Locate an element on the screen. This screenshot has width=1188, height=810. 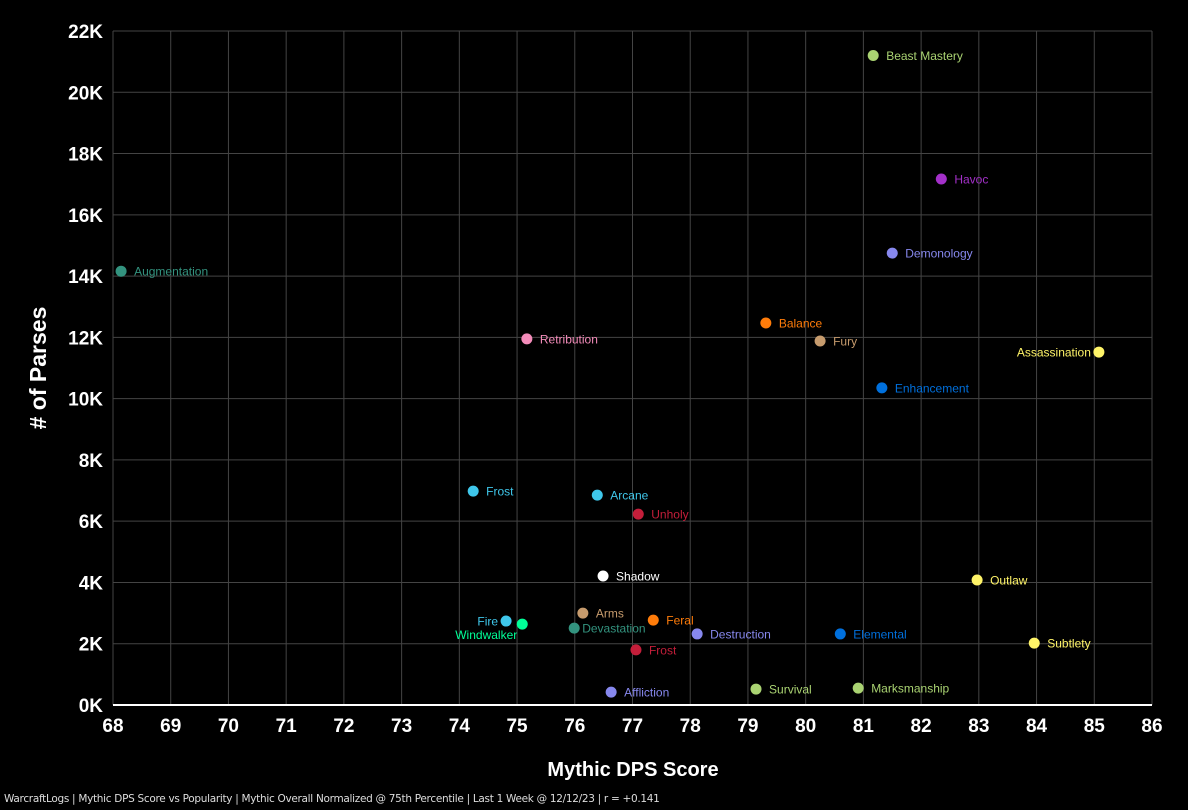
point-label: Fire is located at coordinates (487, 622).